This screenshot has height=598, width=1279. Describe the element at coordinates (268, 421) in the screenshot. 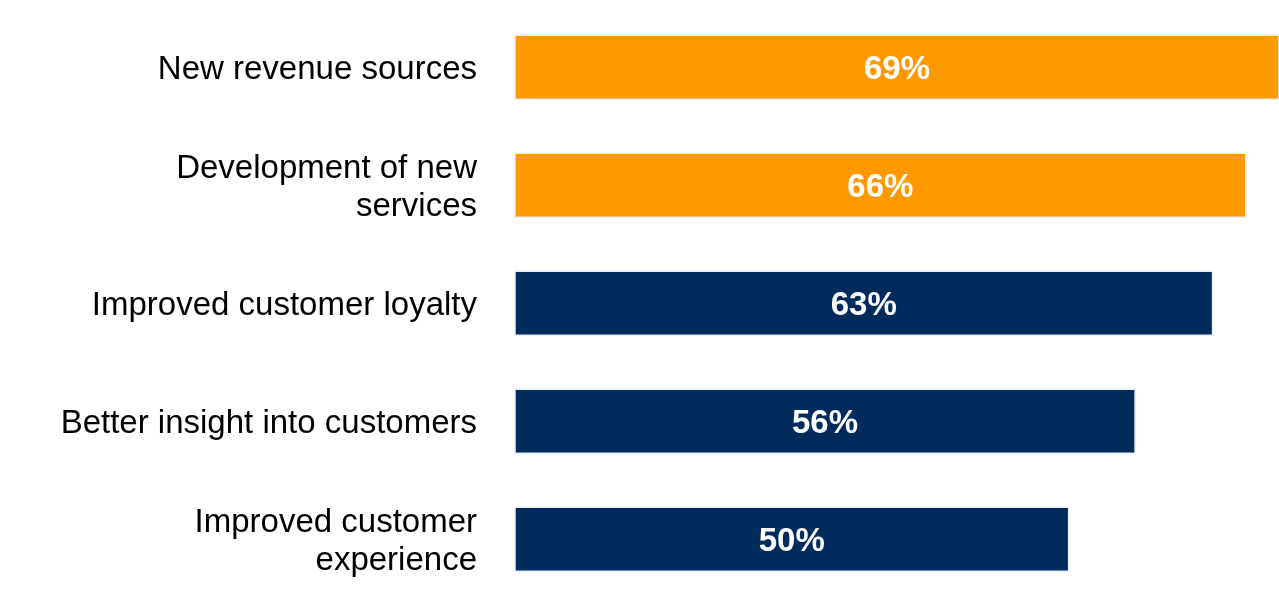

I see `y-tick-label: Better insight into customers` at that location.